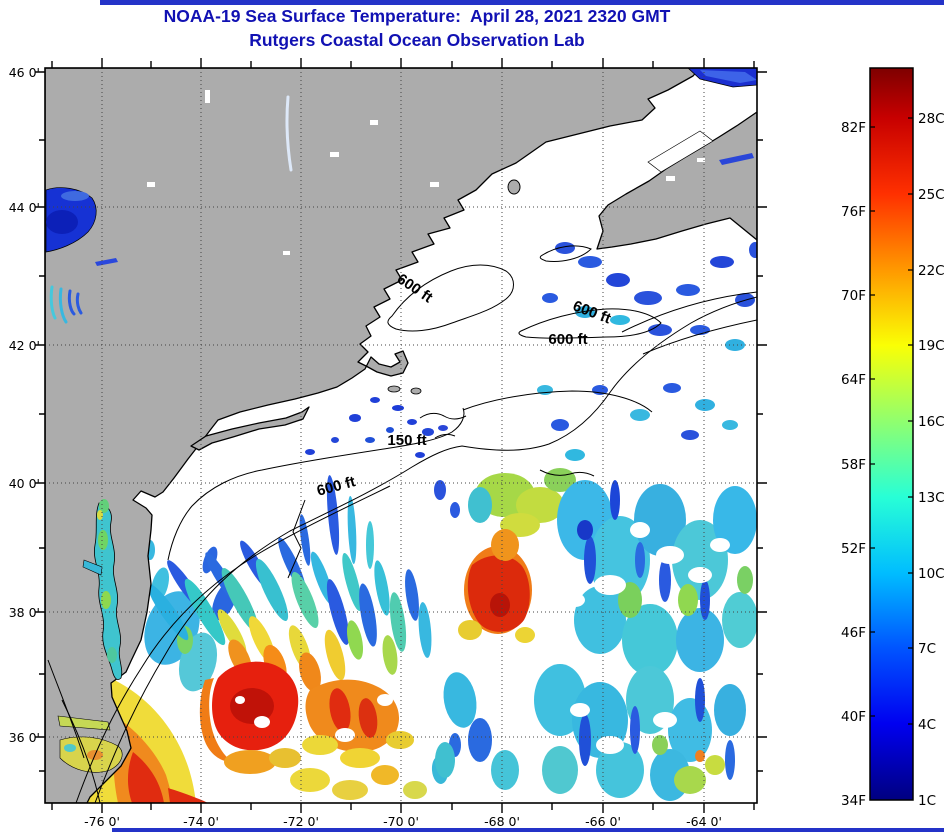  What do you see at coordinates (853, 380) in the screenshot?
I see `colorbar-f-label: 64F` at bounding box center [853, 380].